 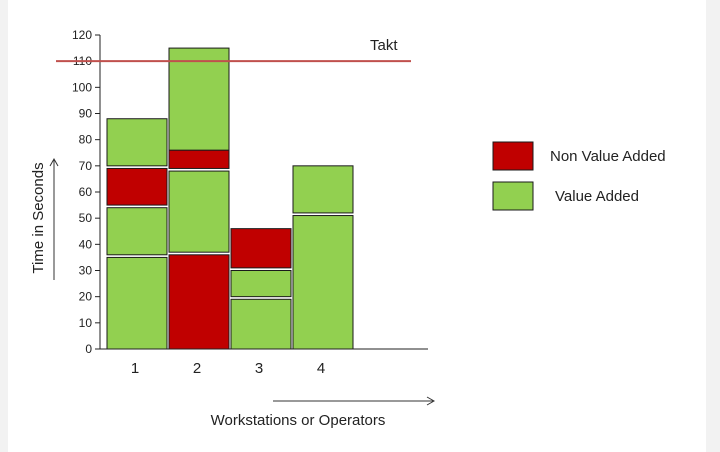 I want to click on y-tick-label: 60, so click(x=86, y=192).